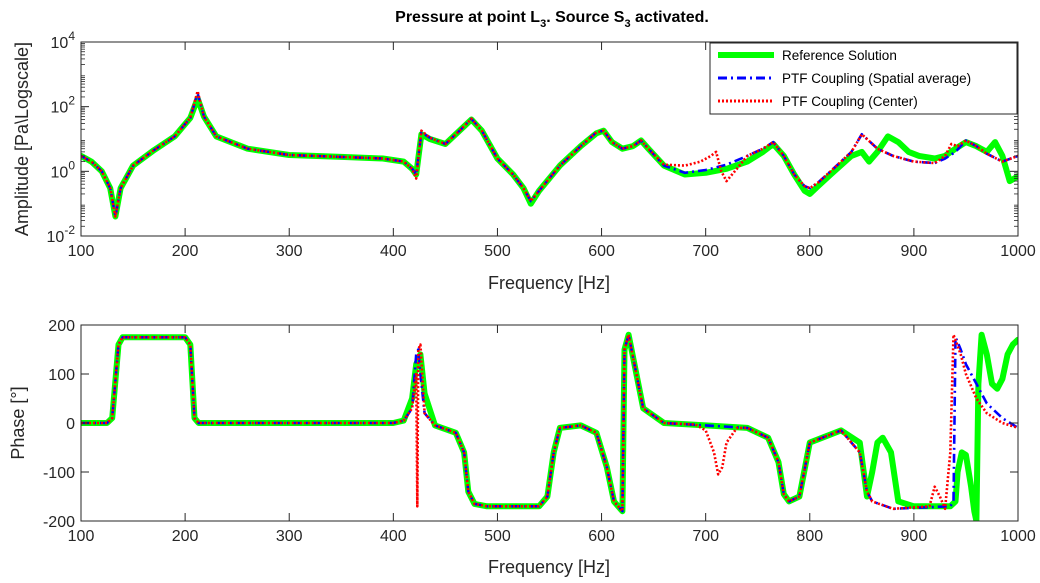  Describe the element at coordinates (543, 24) in the screenshot. I see `title-sub-1: 3` at that location.